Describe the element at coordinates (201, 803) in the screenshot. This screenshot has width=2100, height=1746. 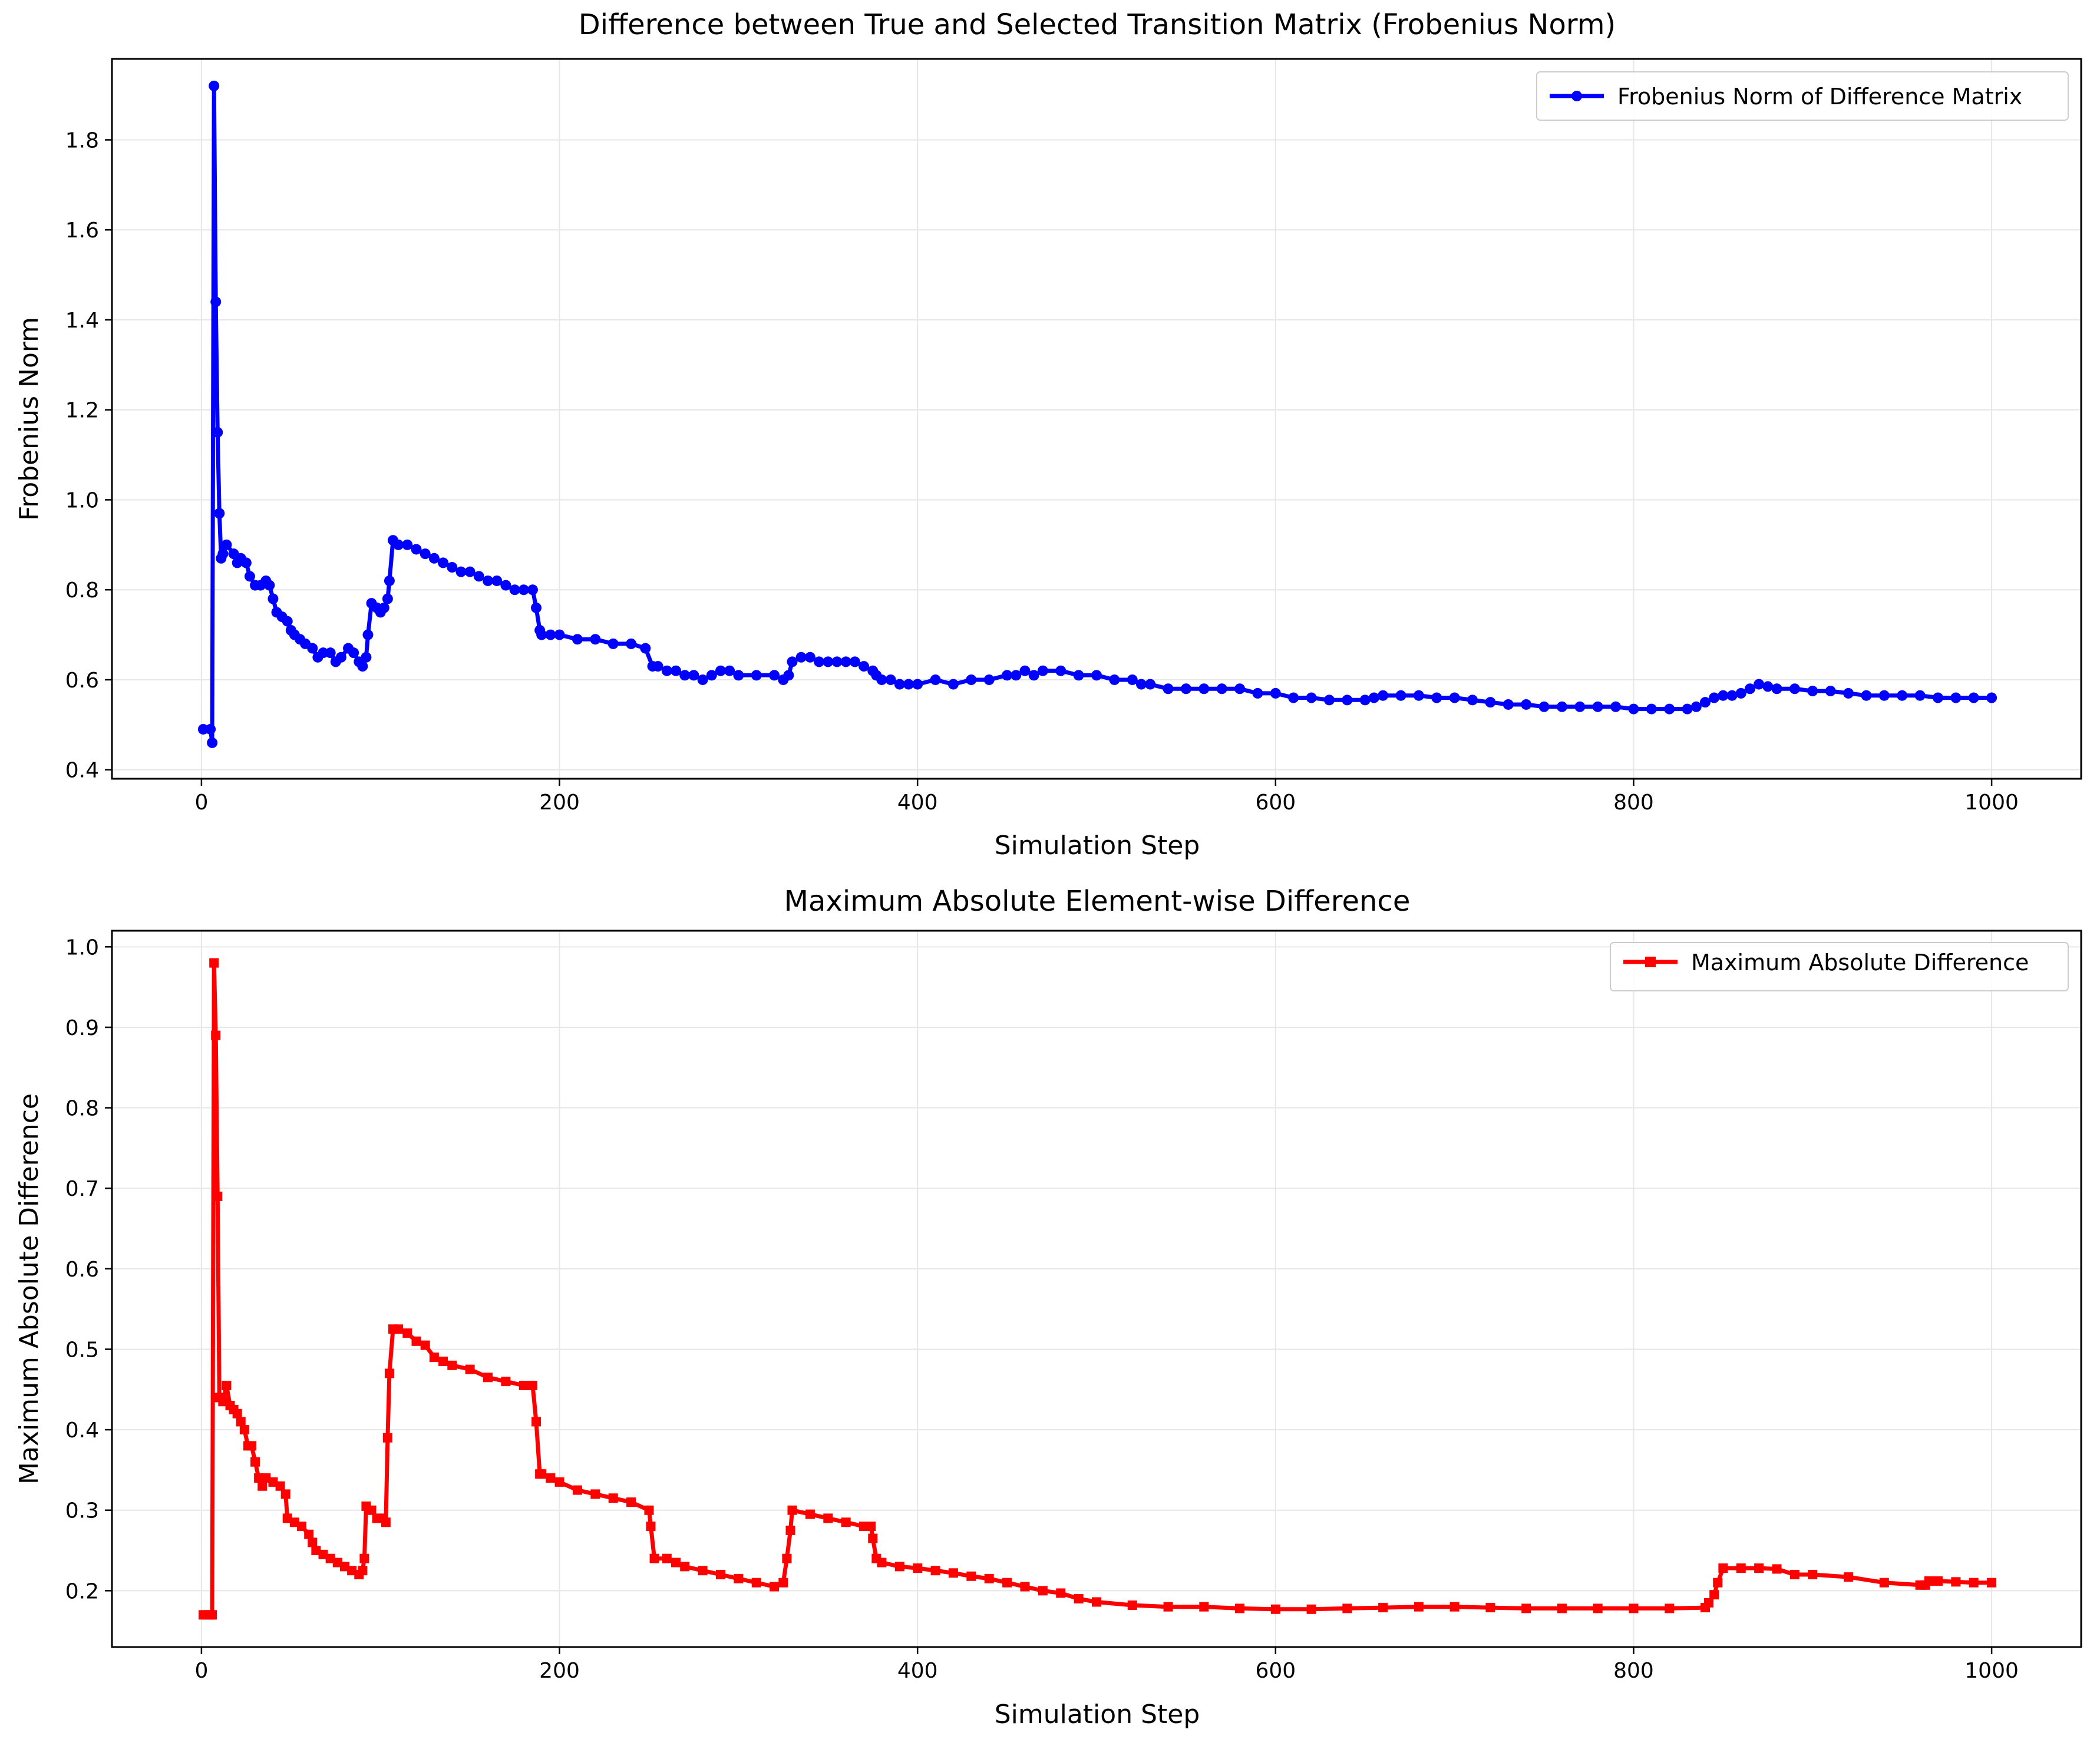
I see `x-tick-label: 0` at that location.